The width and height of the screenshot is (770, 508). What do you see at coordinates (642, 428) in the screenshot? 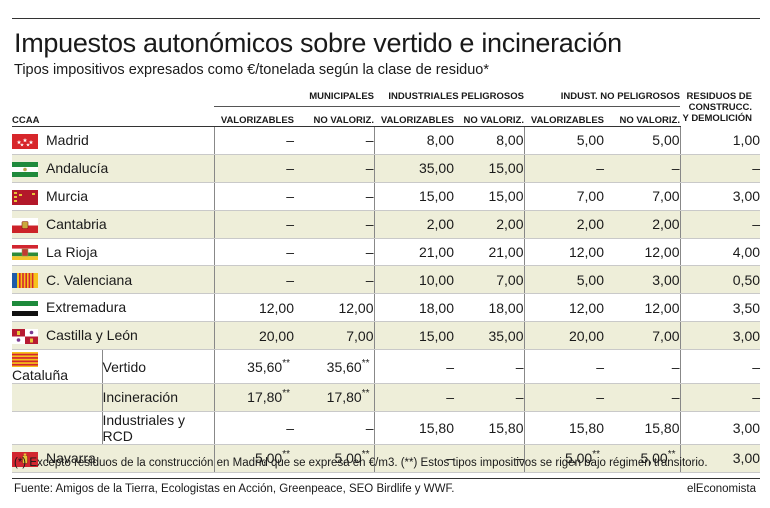
I see `cell-inp-no-valoriz: 15,80` at bounding box center [642, 428].